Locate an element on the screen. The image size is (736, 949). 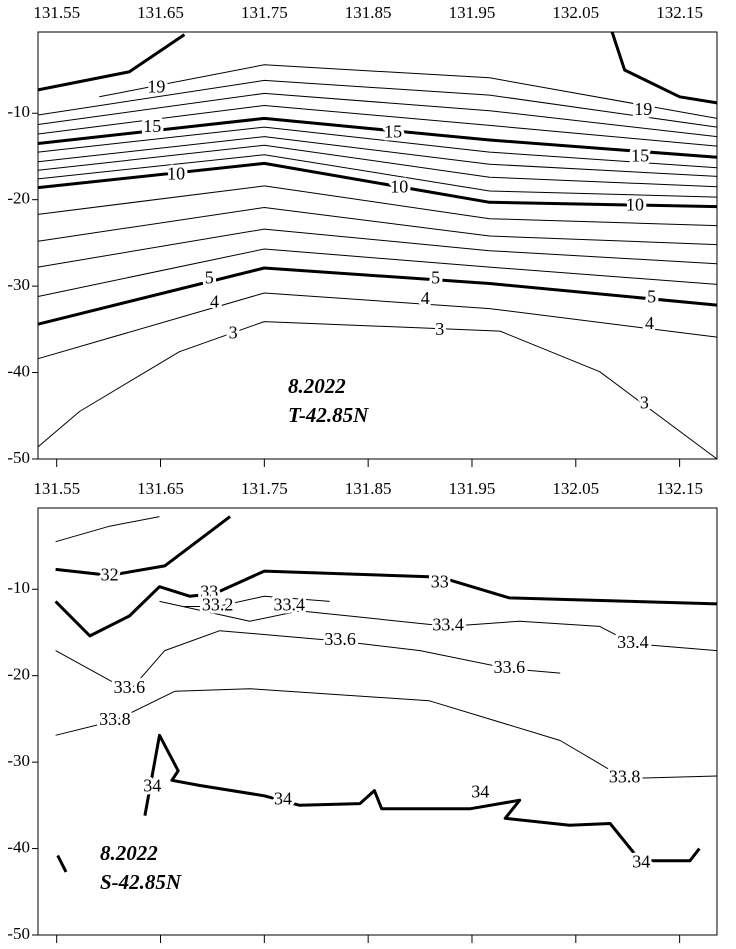
contour-label: 32 is located at coordinates (110, 574).